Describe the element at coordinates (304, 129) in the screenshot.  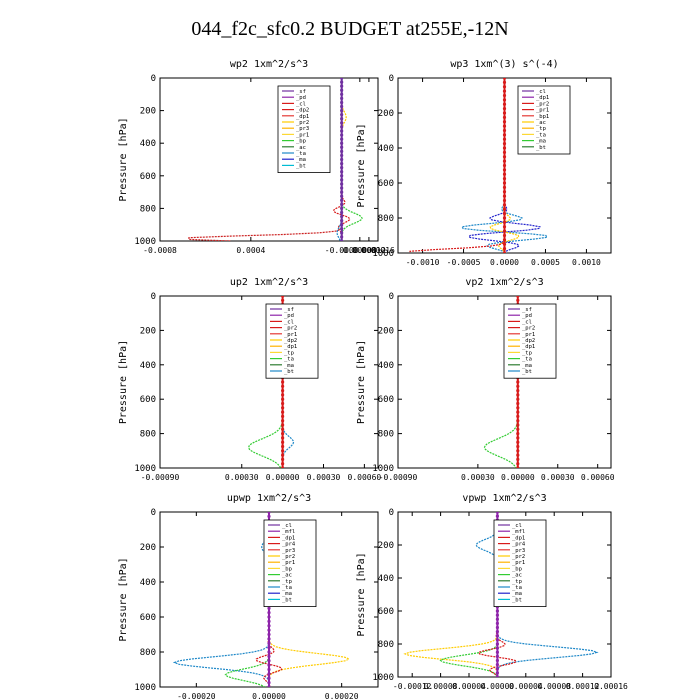
I see `legend-box` at that location.